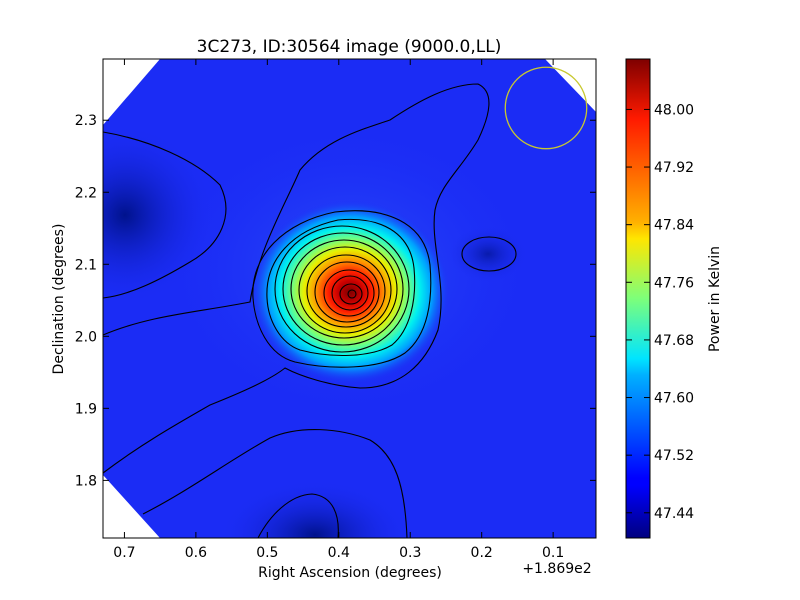 This screenshot has height=600, width=800. Describe the element at coordinates (482, 553) in the screenshot. I see `x-tick-label: 0.2` at that location.